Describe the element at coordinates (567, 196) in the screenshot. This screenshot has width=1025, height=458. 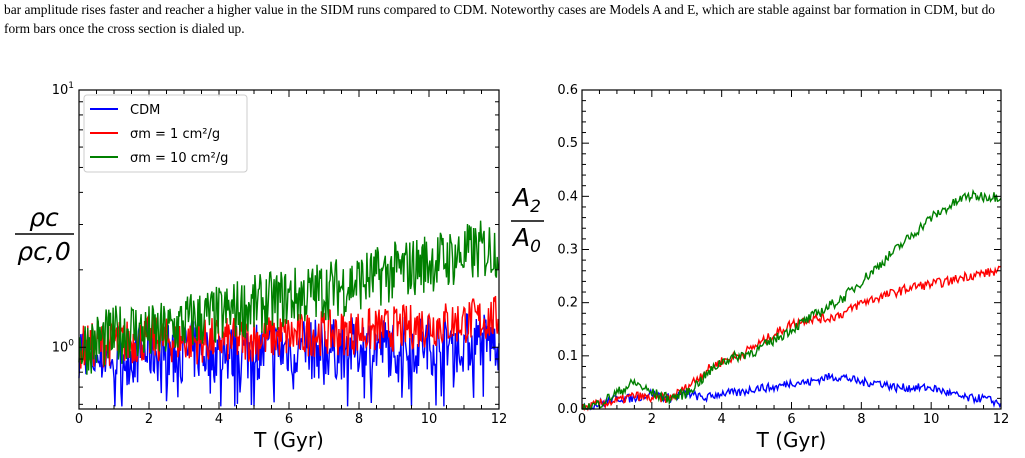
I see `y-tick-label: 0.4` at that location.